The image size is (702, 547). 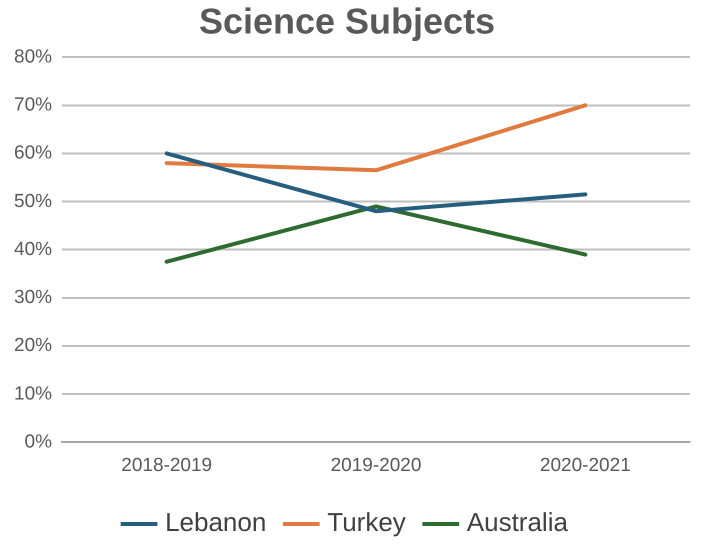 I want to click on y-tick-label: 70%, so click(x=33, y=105).